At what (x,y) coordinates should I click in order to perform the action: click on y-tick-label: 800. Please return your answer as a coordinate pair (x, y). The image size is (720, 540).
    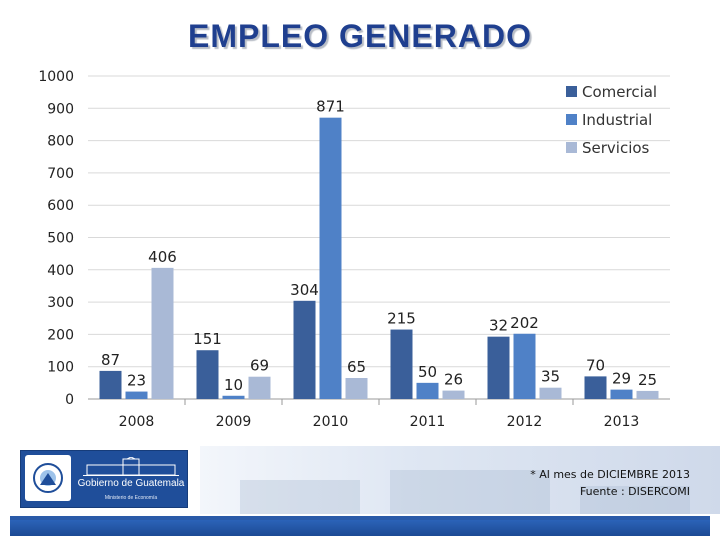
    Looking at the image, I should click on (60, 142).